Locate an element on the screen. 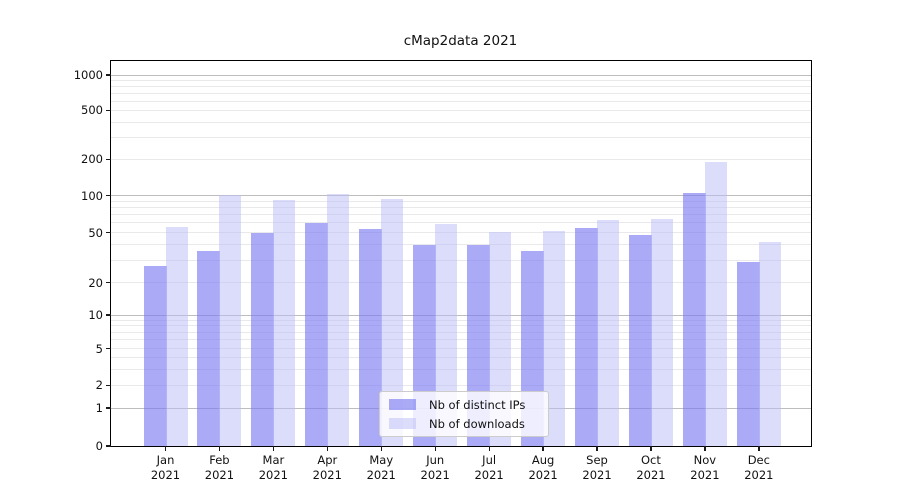  y-tick-label: 500 is located at coordinates (92, 110).